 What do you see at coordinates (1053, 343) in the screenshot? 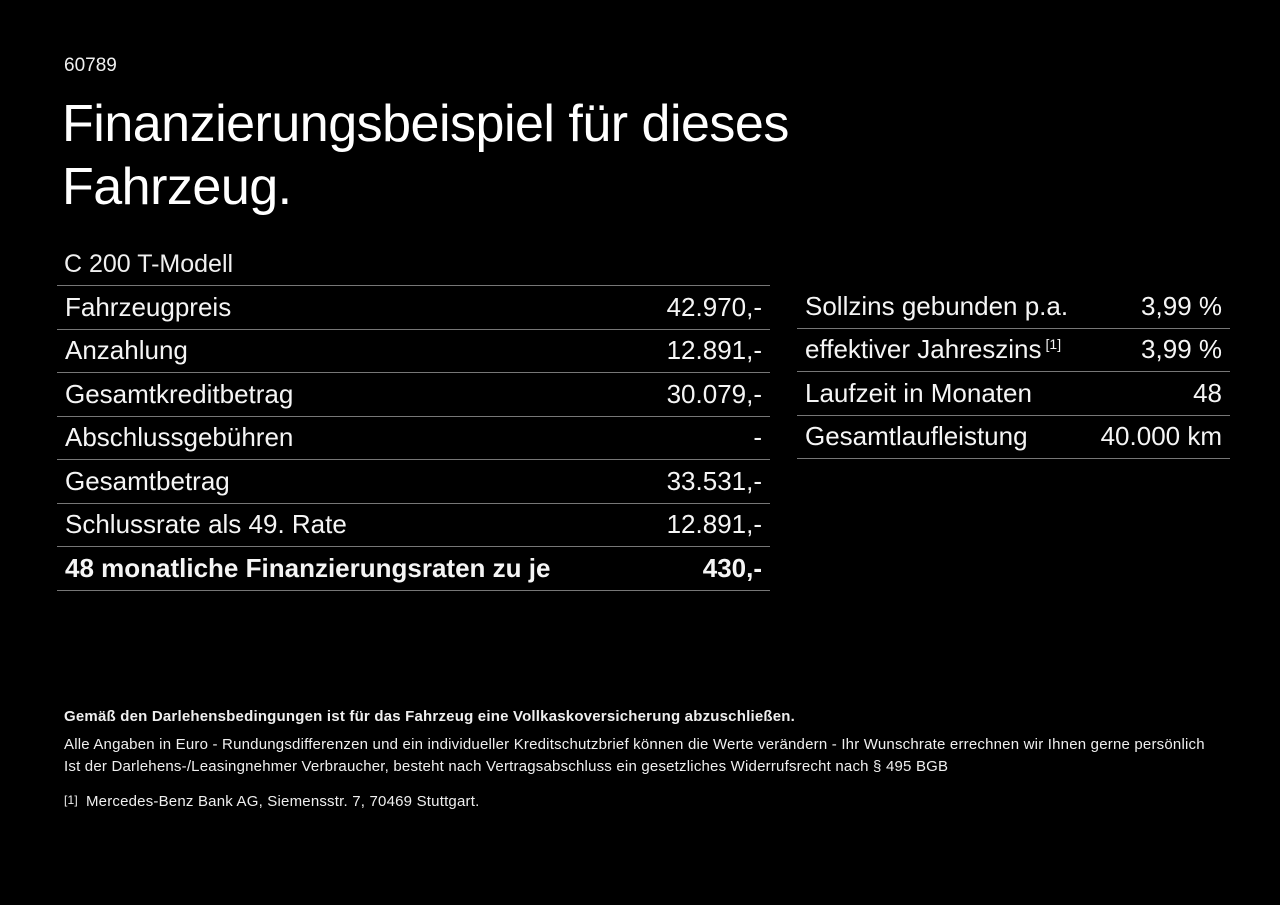
I see `footnote-ref: [1]` at bounding box center [1053, 343].